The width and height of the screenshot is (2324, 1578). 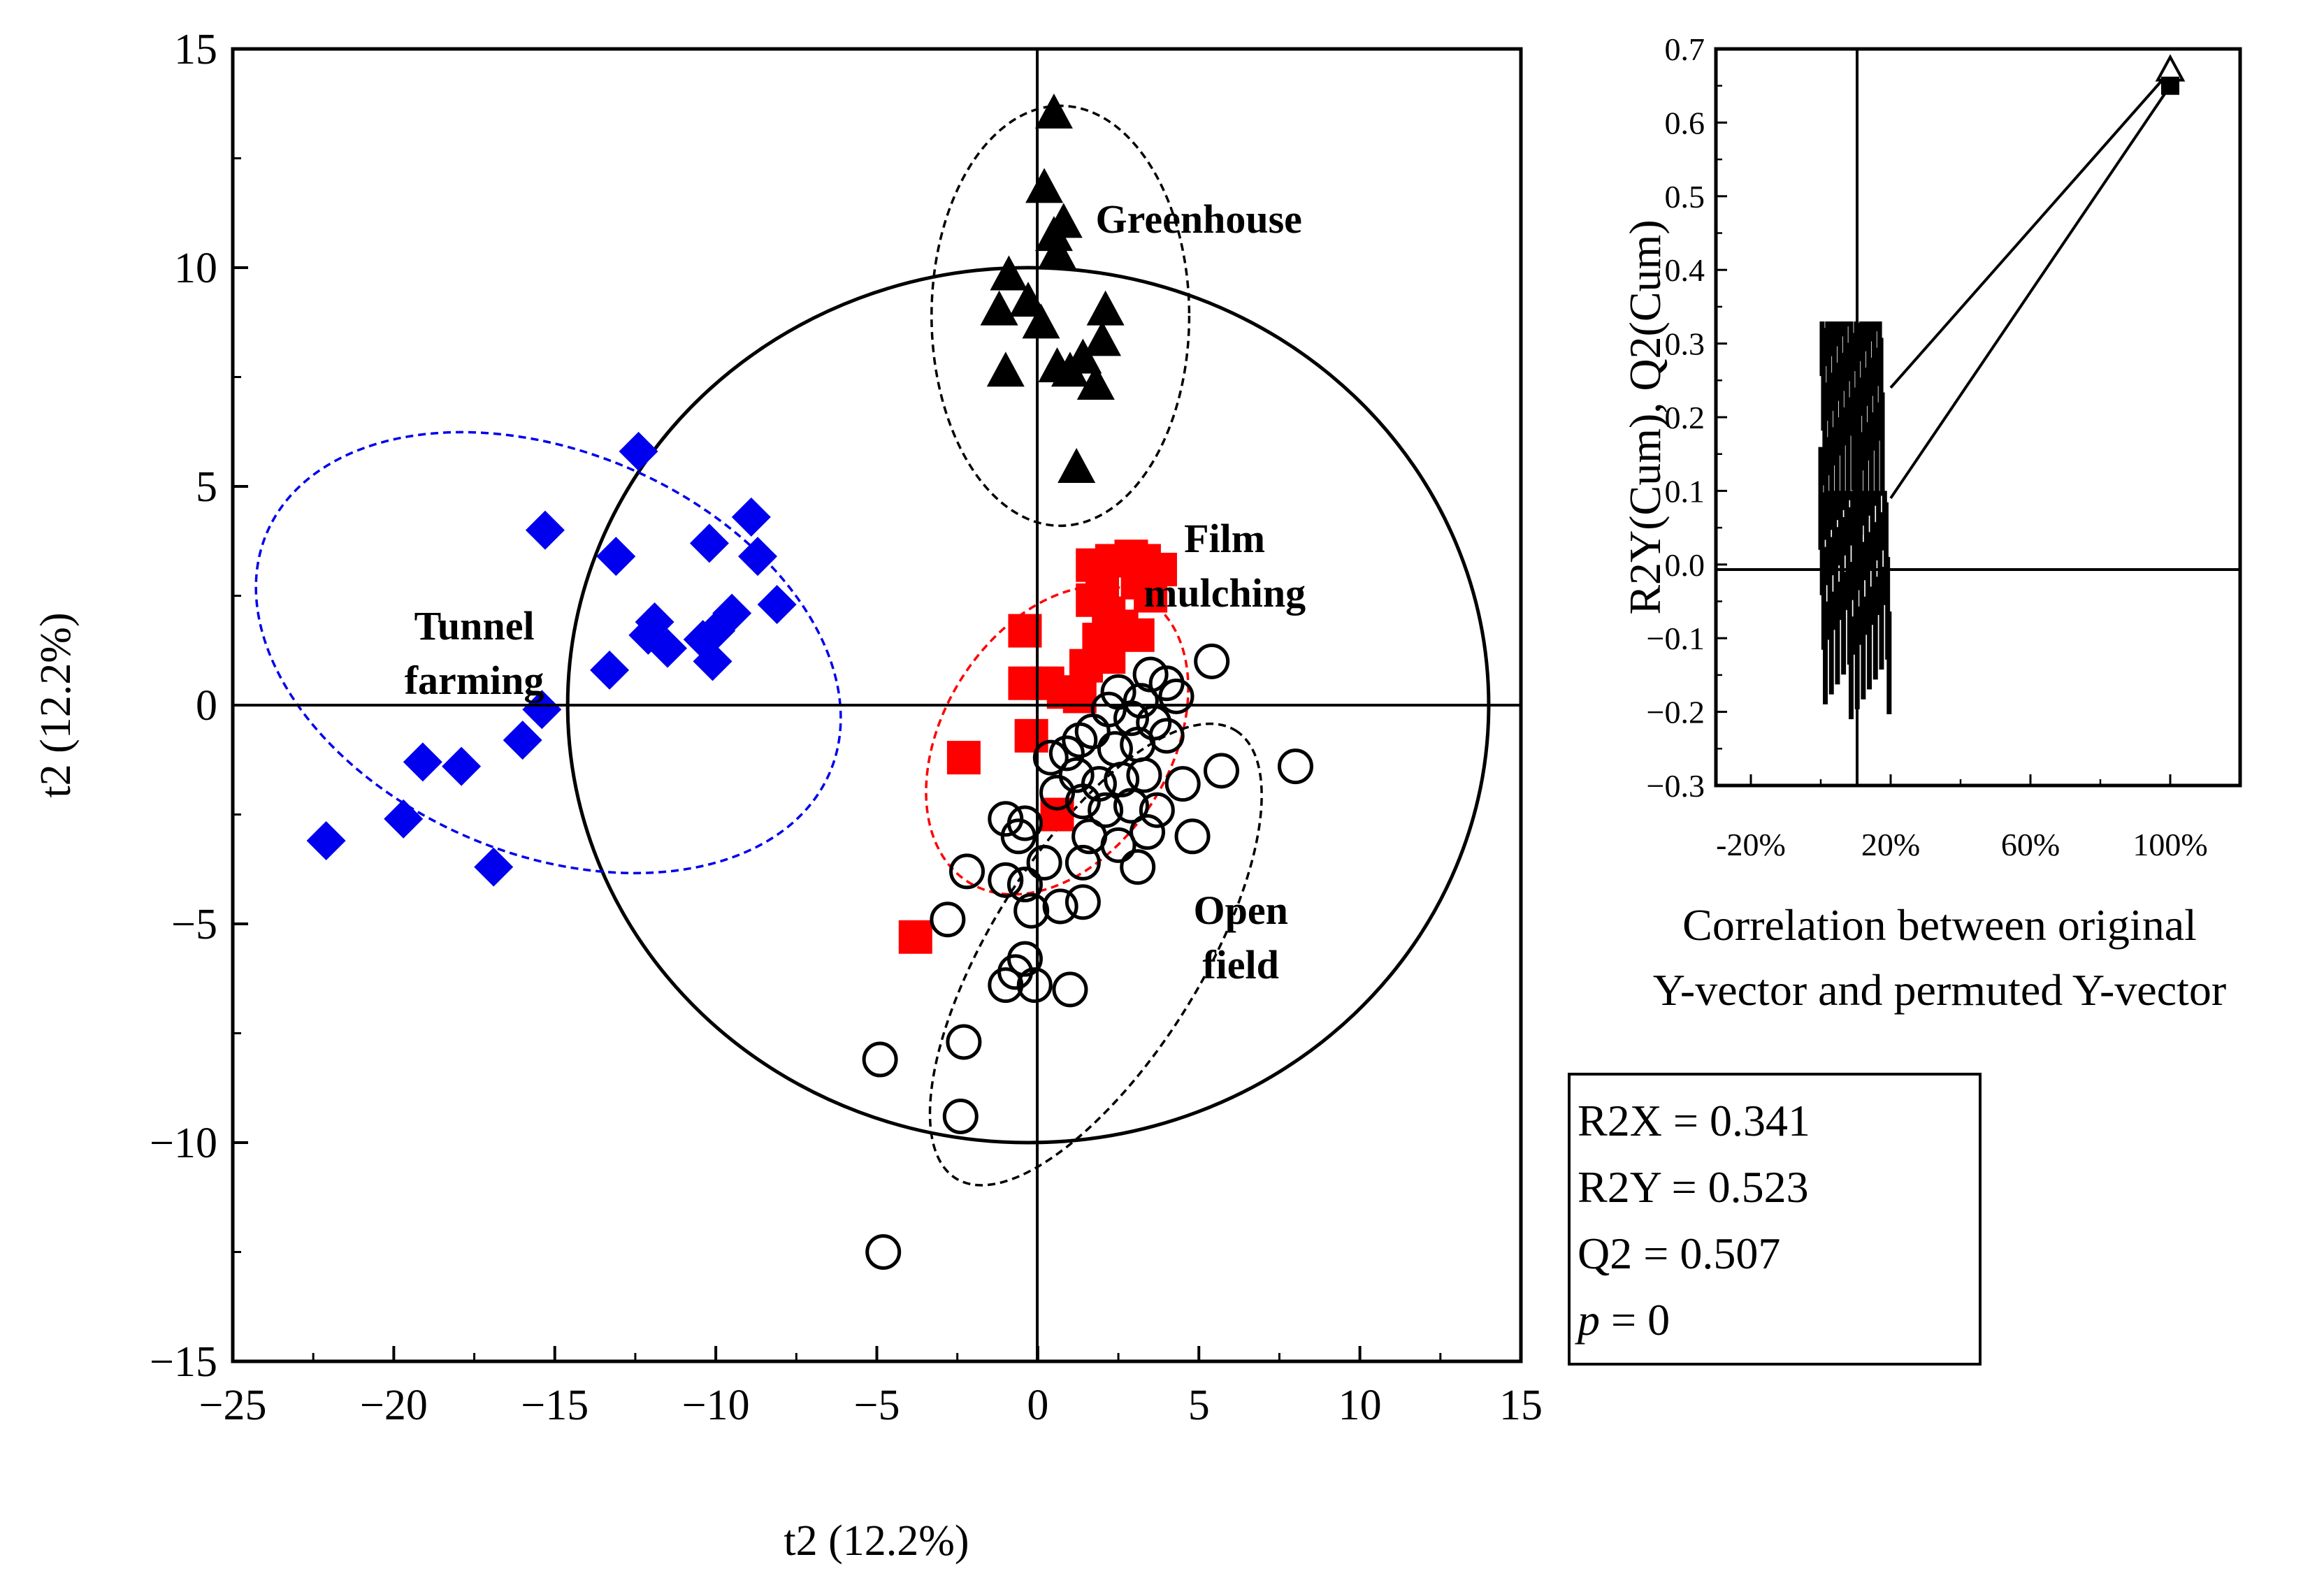 What do you see at coordinates (195, 269) in the screenshot?
I see `y-tick-label: 10` at bounding box center [195, 269].